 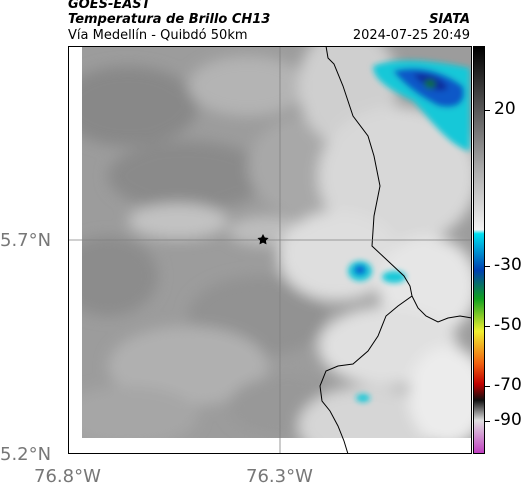 What do you see at coordinates (411, 35) in the screenshot?
I see `timestamp-label: 2024-07-25 20:49` at bounding box center [411, 35].